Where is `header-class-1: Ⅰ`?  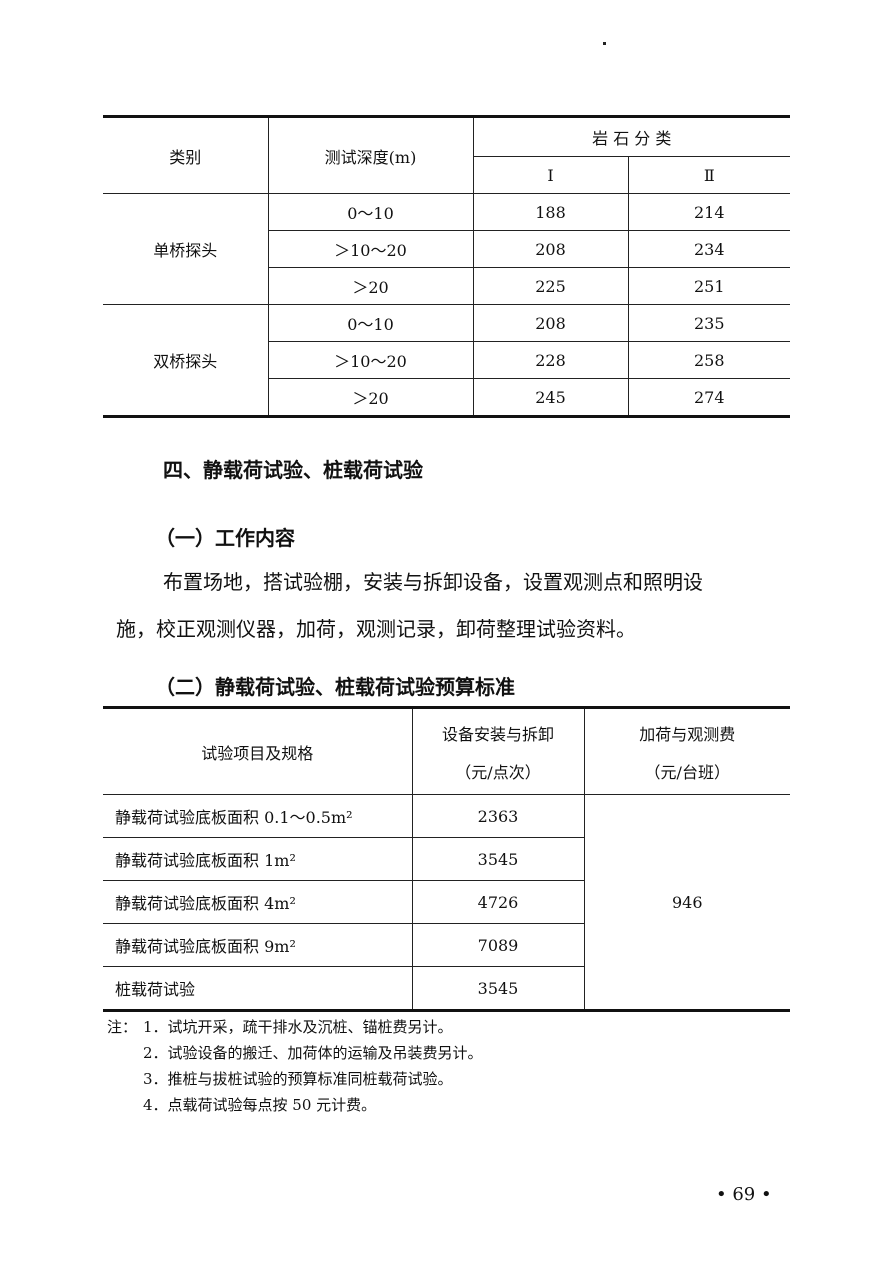
header-class-1: Ⅰ is located at coordinates (551, 175).